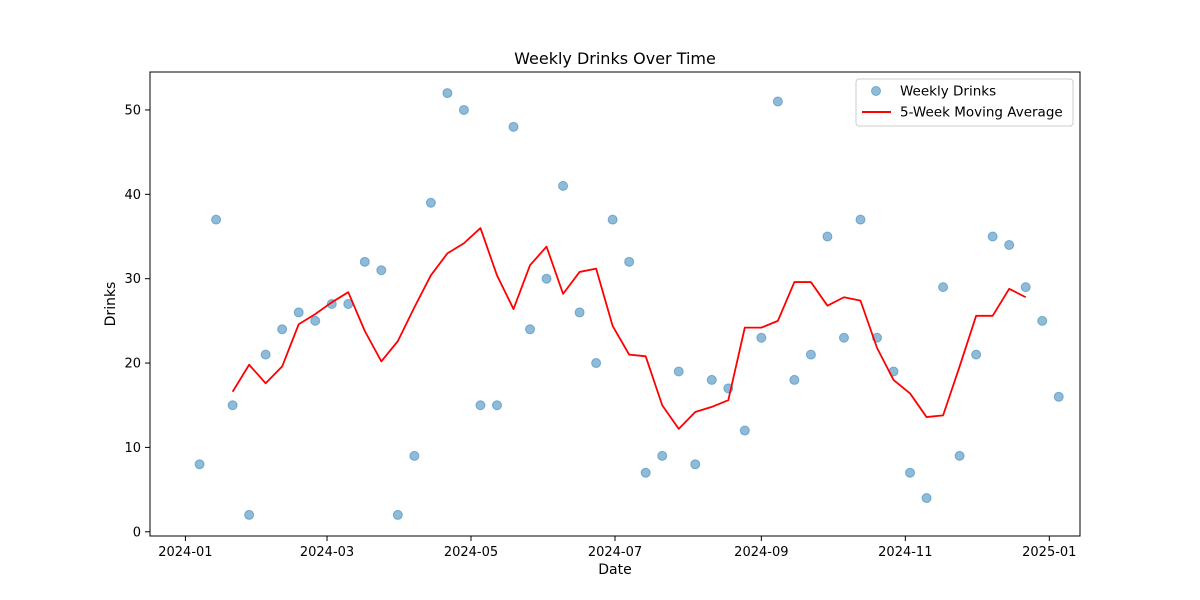  I want to click on y-tick-label: 10, so click(132, 448).